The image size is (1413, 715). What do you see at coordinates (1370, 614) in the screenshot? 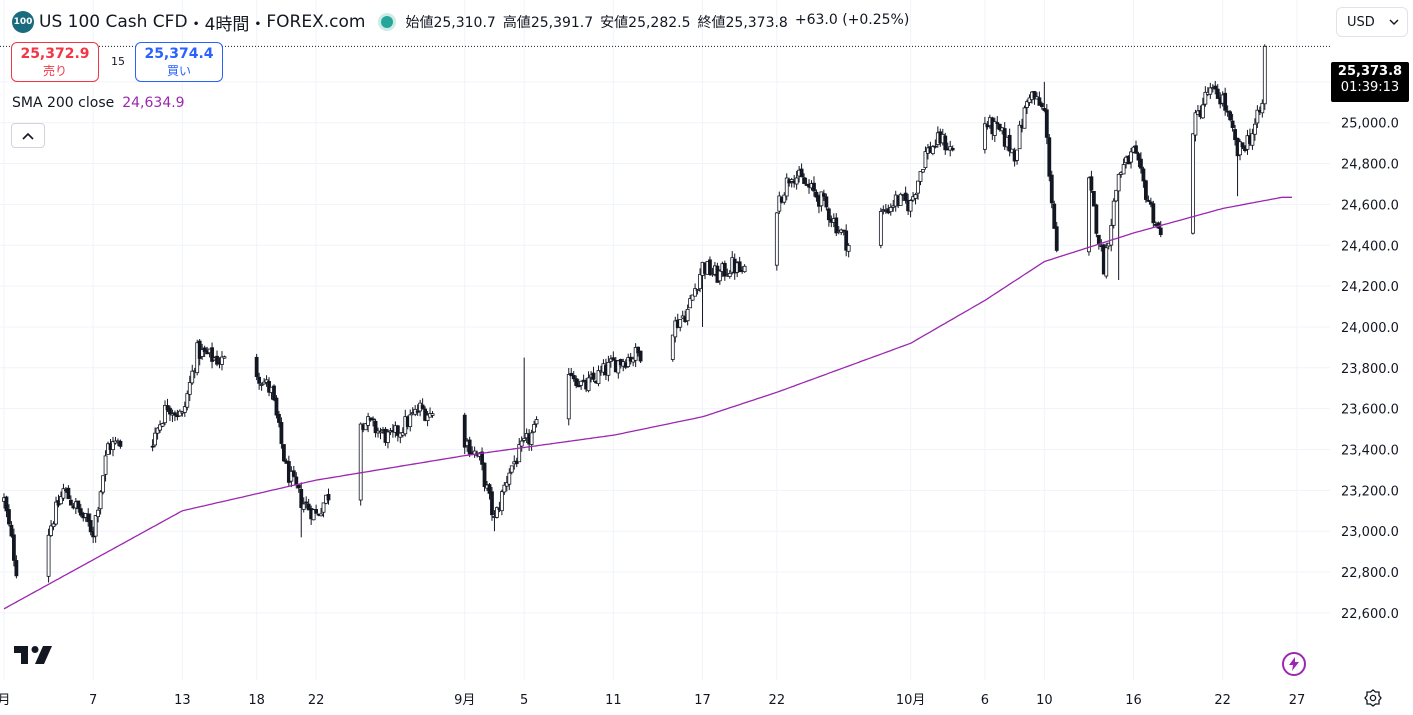
I see `y-axis-tick-label: 22,600.0` at bounding box center [1370, 614].